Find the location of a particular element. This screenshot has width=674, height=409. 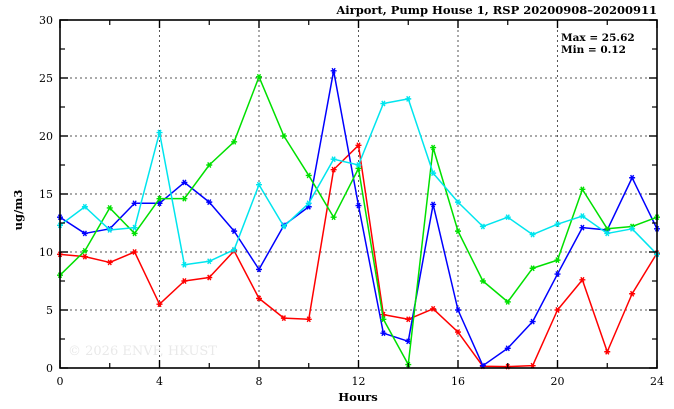

watermark: © 2026 ENVF, HKUST is located at coordinates (142, 351).